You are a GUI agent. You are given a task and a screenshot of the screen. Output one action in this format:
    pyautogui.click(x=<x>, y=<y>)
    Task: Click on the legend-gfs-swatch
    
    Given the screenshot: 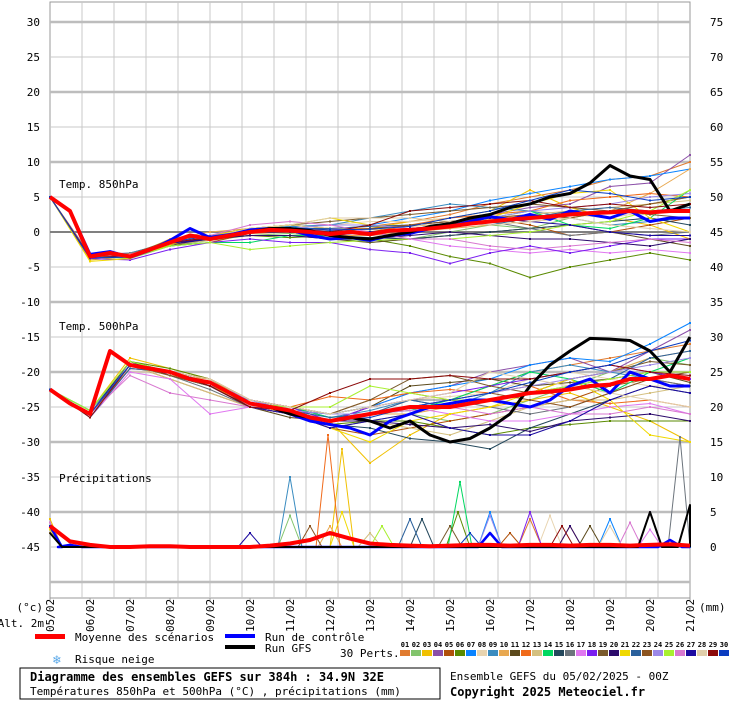 What is the action you would take?
    pyautogui.click(x=240, y=647)
    